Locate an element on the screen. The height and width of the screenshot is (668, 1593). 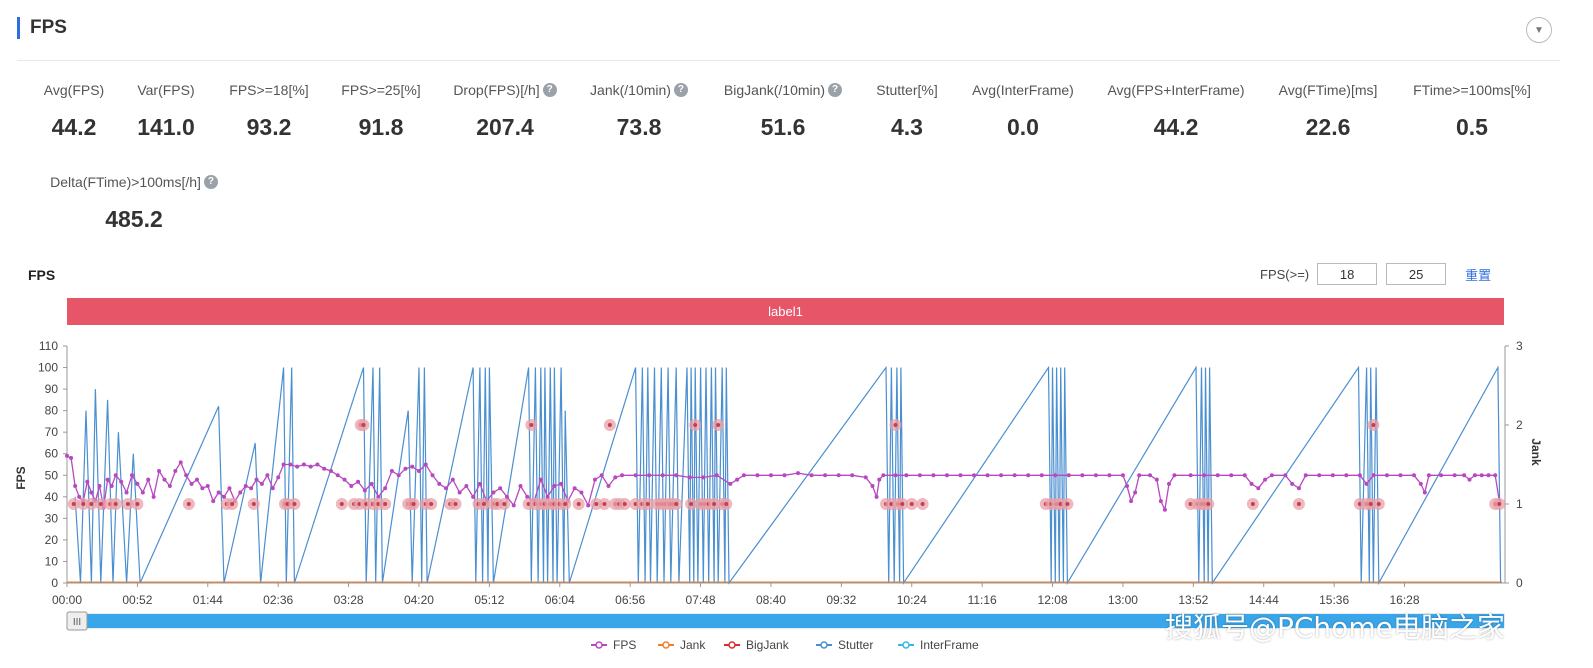
y-tick-label: 60 is located at coordinates (52, 454).